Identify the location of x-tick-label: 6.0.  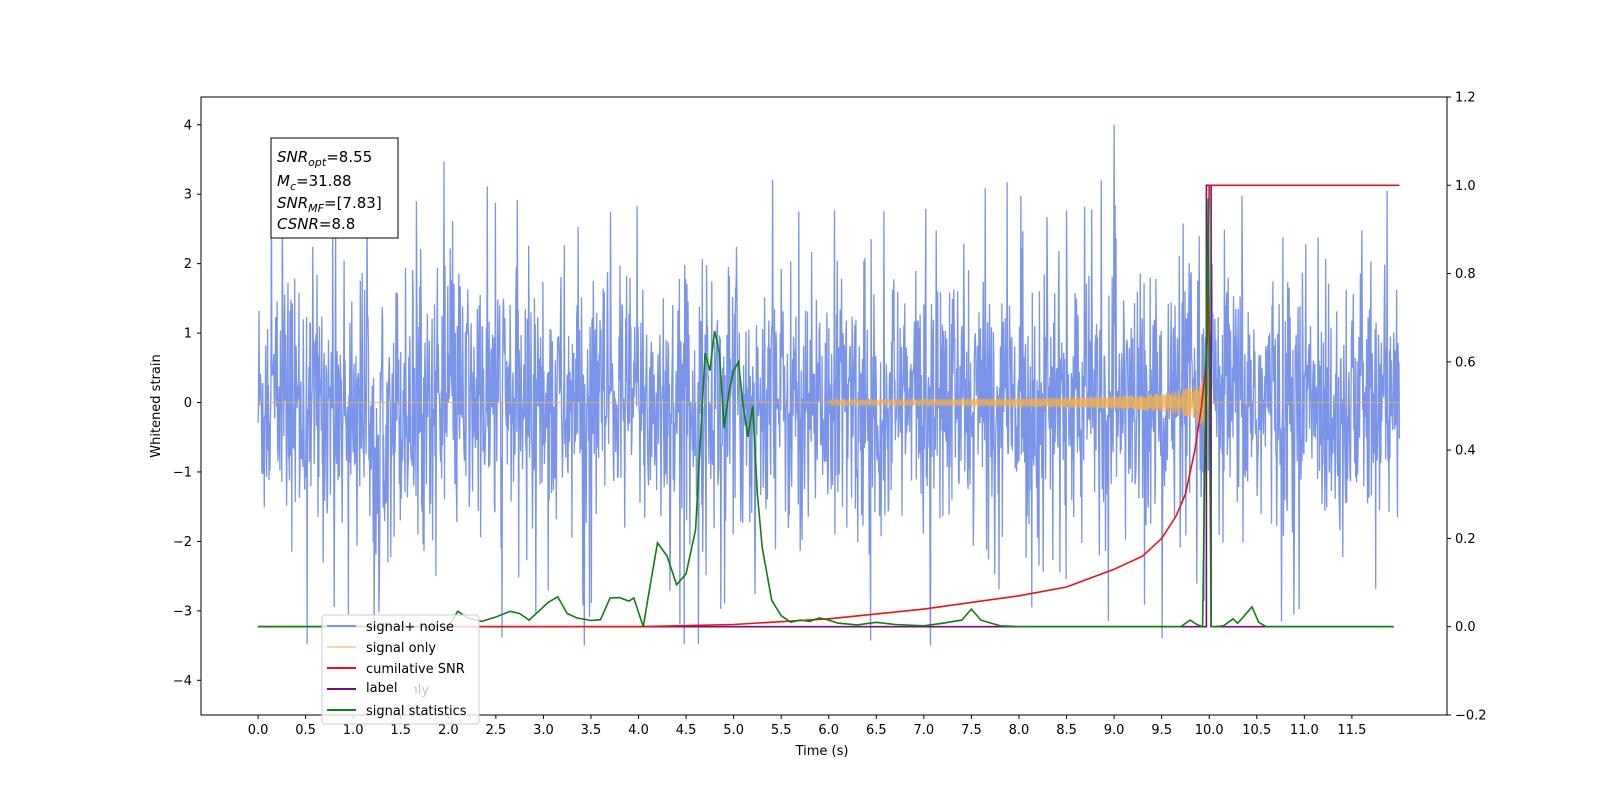
(828, 730).